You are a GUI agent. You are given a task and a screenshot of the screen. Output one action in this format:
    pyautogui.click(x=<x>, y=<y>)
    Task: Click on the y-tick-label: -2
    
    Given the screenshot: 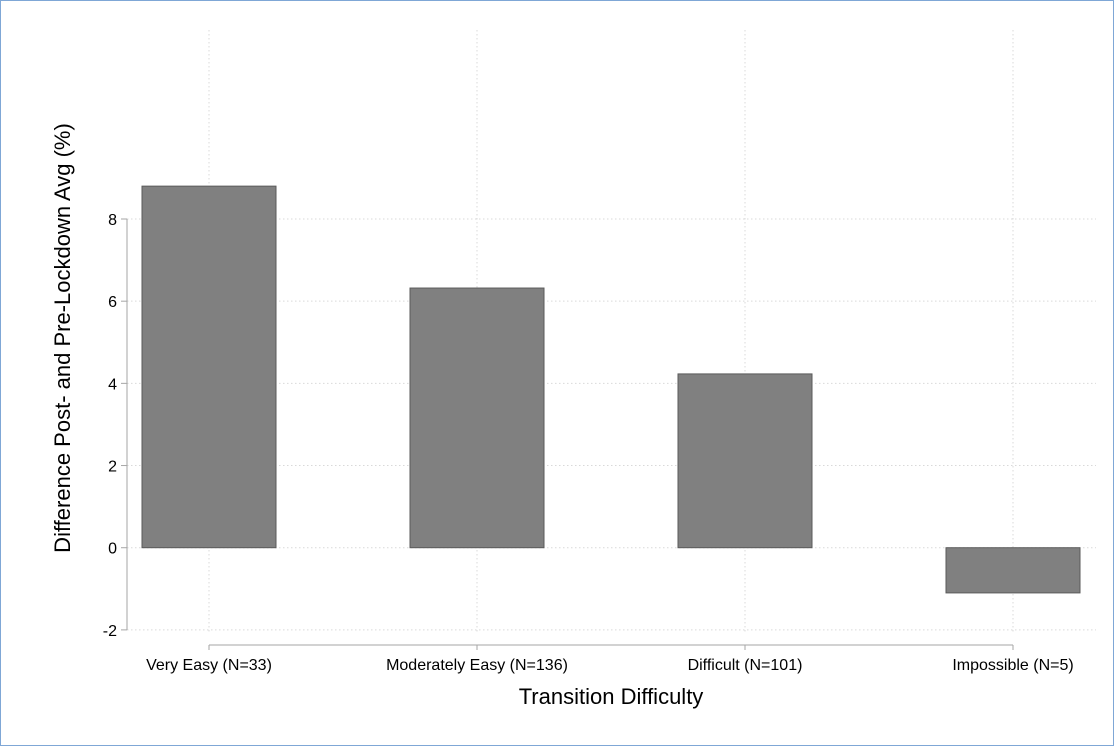 What is the action you would take?
    pyautogui.click(x=110, y=631)
    